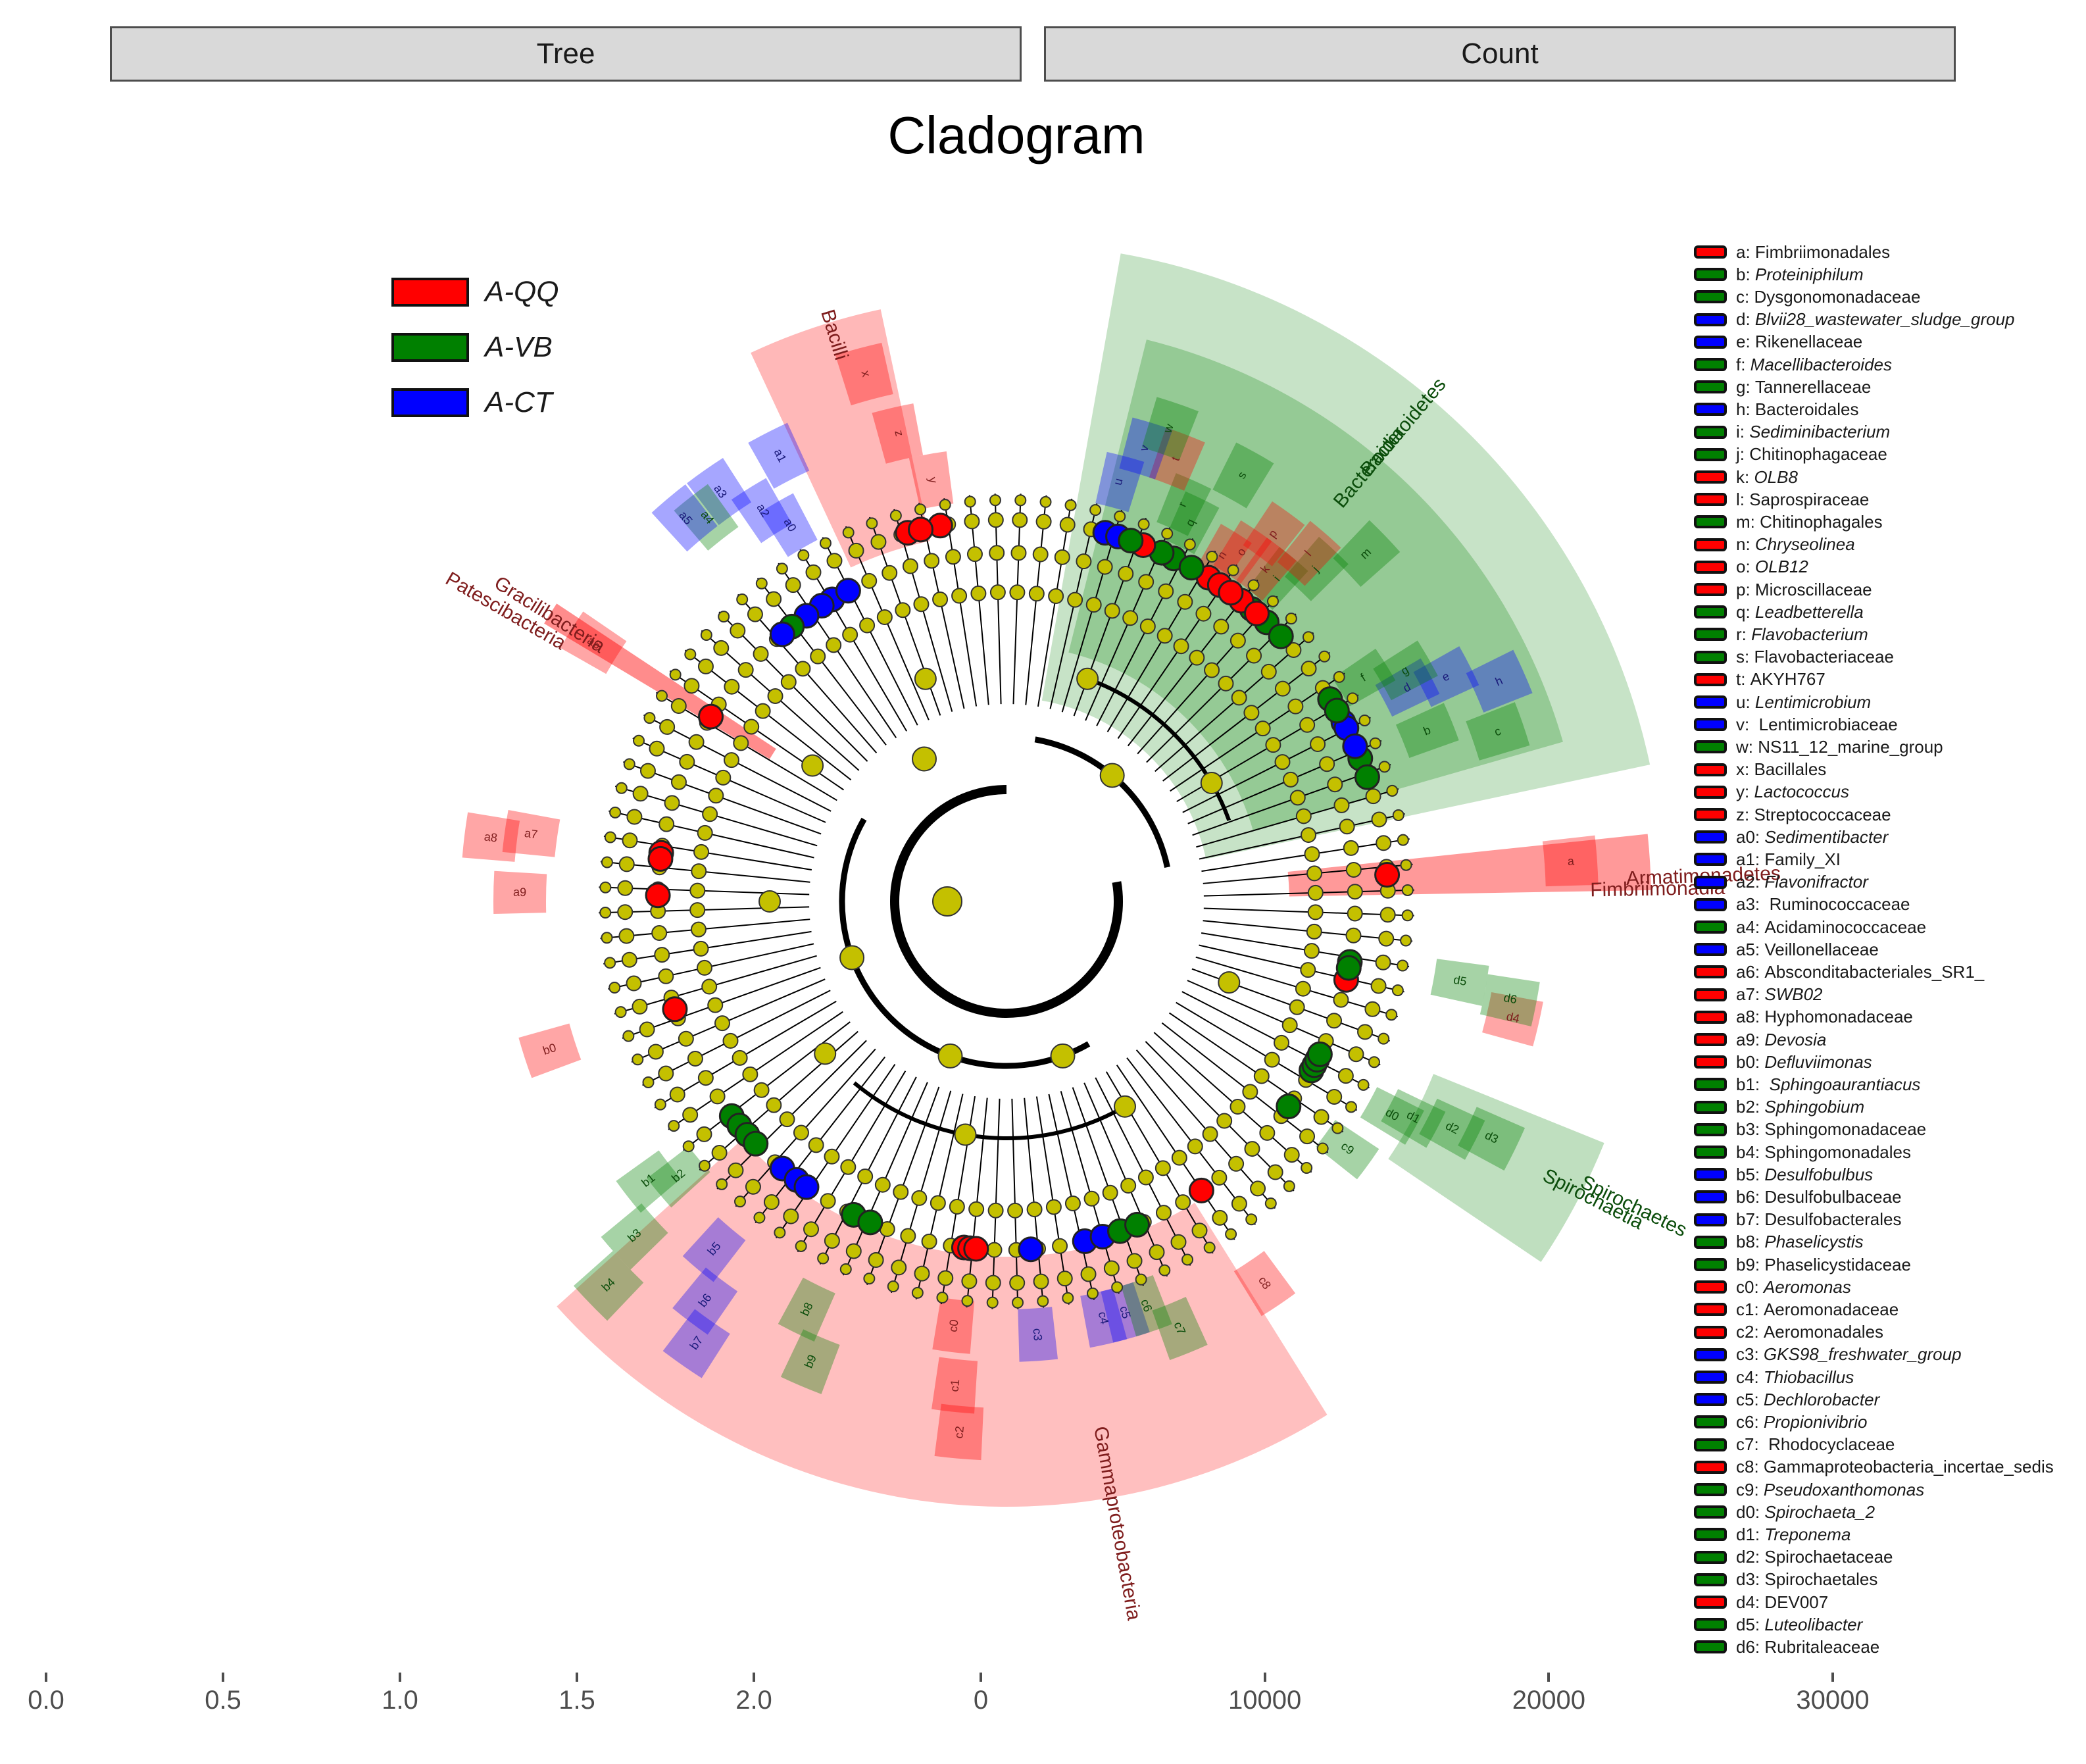  I want to click on biomarker-node-m, so click(1281, 636).